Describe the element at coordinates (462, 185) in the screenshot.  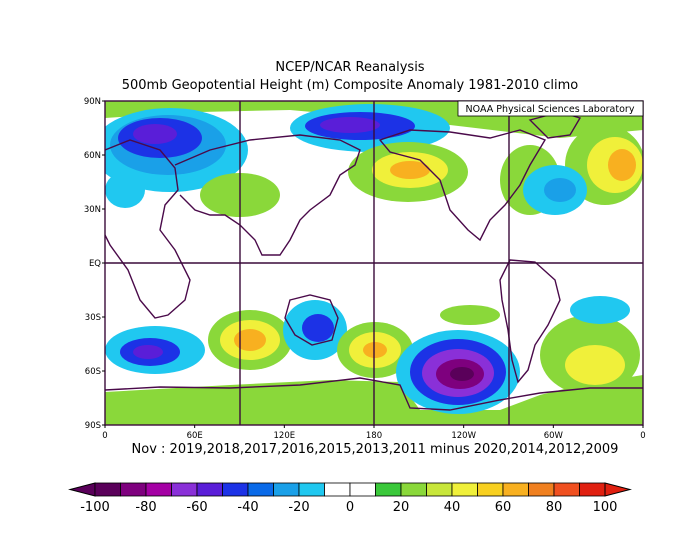
I see `coastline-north-america` at that location.